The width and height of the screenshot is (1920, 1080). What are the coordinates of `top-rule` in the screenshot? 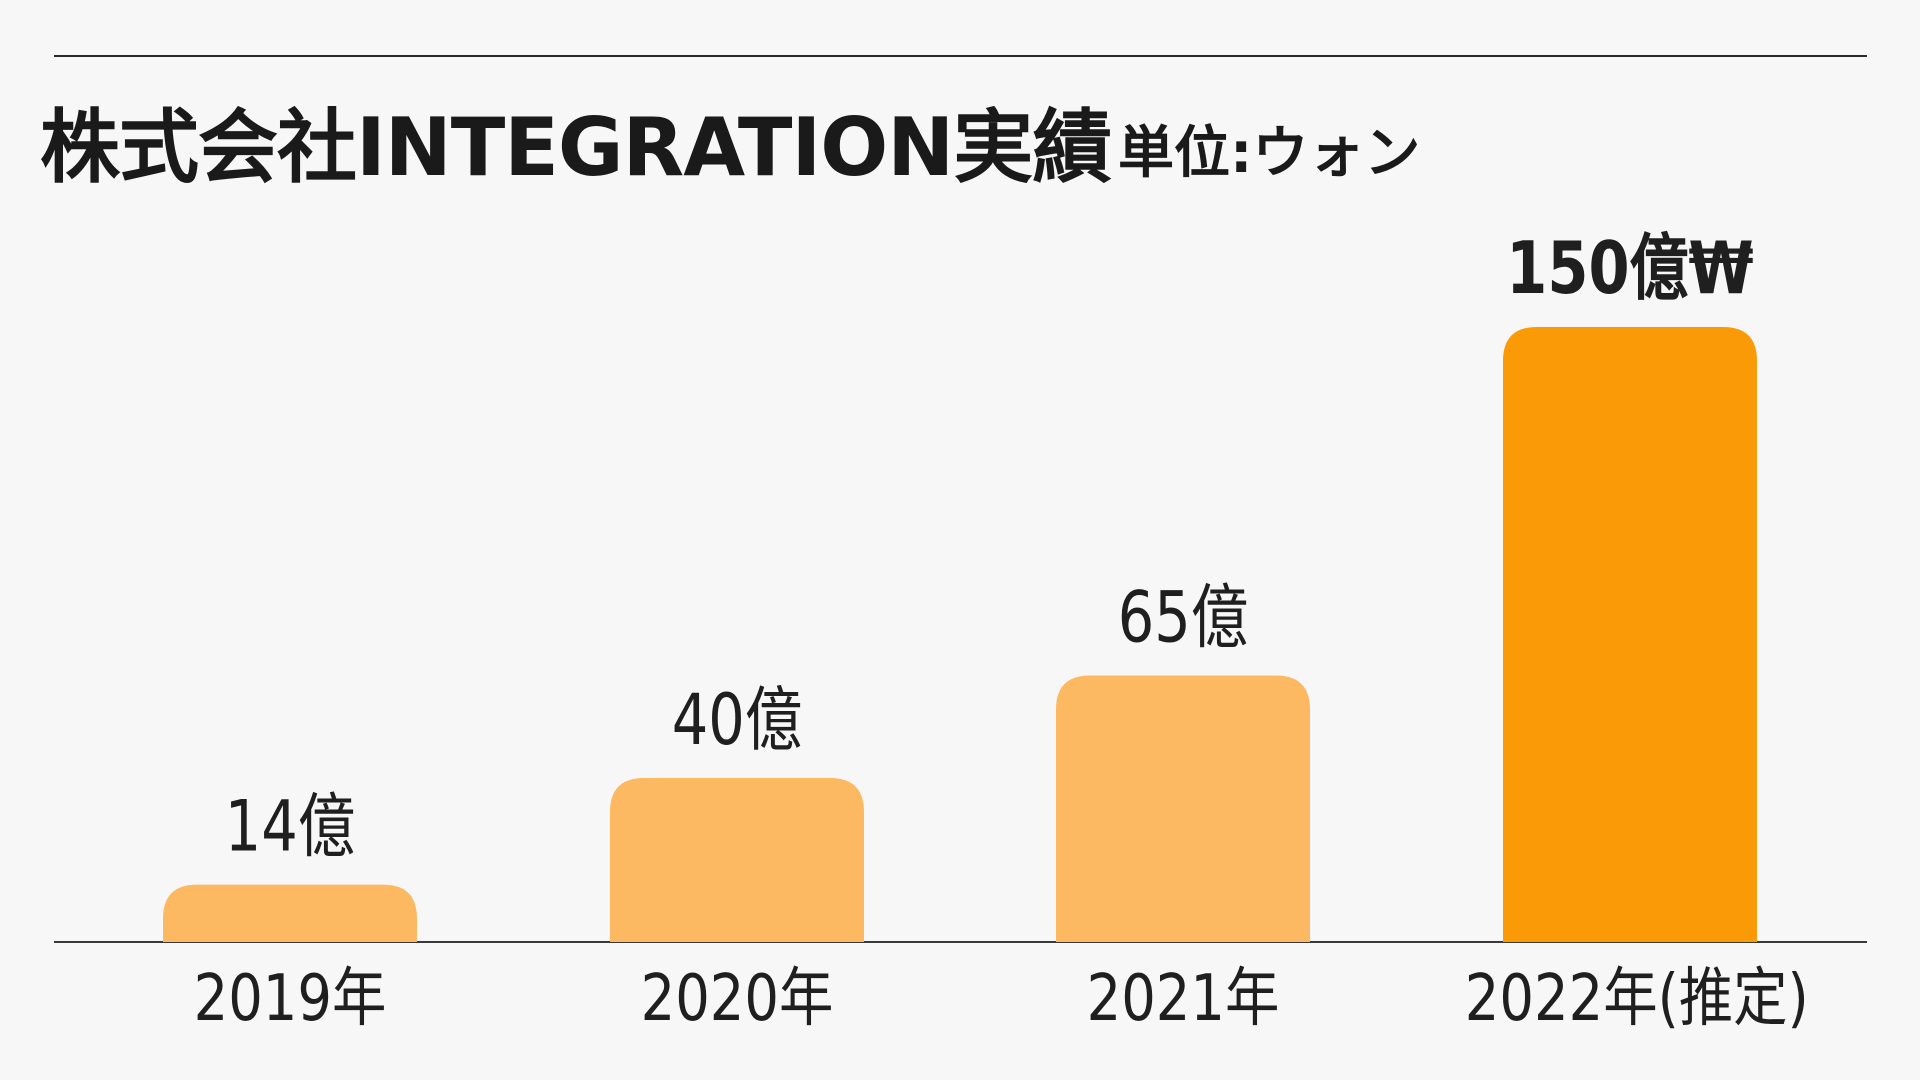 It's located at (960, 56).